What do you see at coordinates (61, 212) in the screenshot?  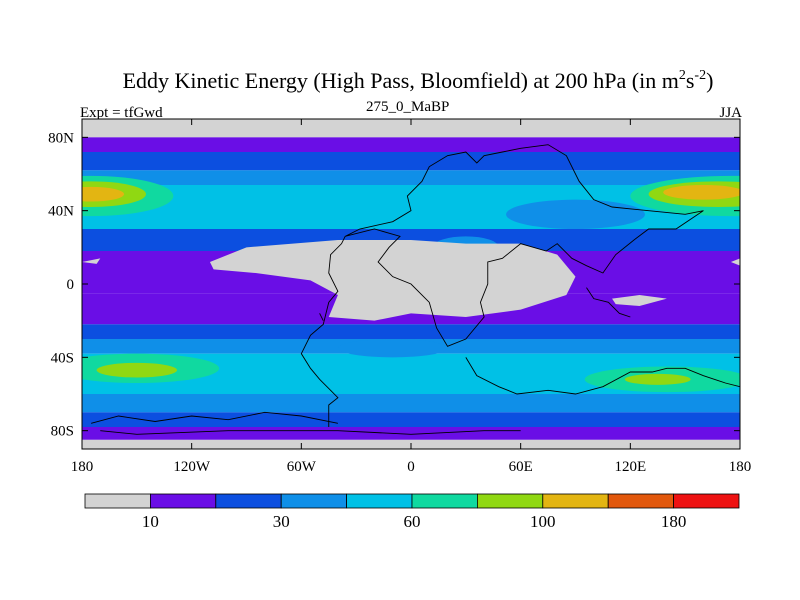 I see `y-tick-label: 40N` at bounding box center [61, 212].